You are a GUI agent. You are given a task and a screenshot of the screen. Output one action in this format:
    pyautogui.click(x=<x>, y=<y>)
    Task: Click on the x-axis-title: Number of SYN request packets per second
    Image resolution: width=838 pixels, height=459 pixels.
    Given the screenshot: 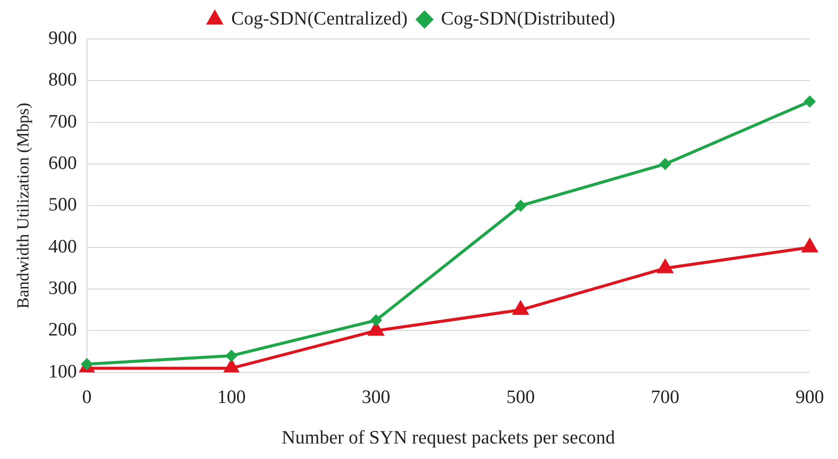 What is the action you would take?
    pyautogui.click(x=449, y=438)
    